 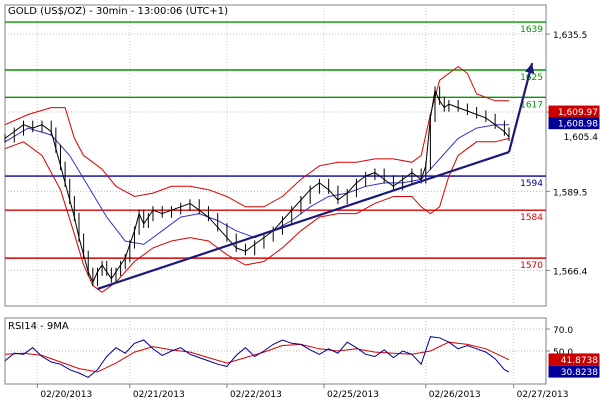 What do you see at coordinates (531, 218) in the screenshot?
I see `level-label: 1584` at bounding box center [531, 218].